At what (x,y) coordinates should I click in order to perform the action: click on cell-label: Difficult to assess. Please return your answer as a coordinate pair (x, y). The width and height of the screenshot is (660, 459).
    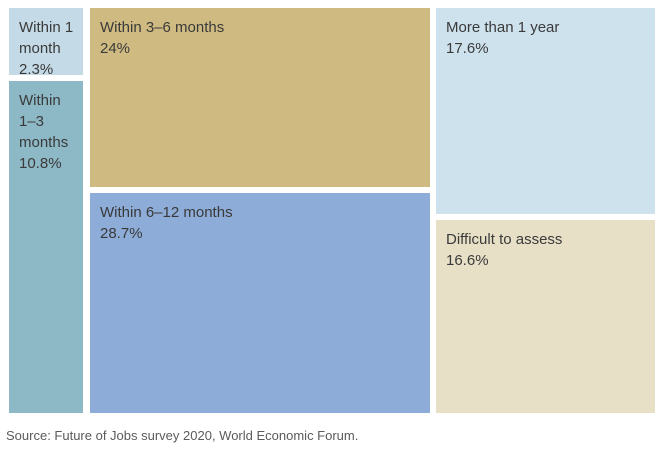
    Looking at the image, I should click on (504, 239).